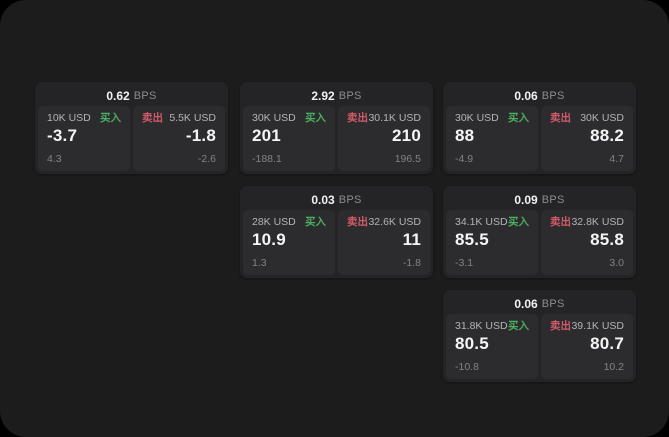 The image size is (669, 437). I want to click on buy-price: 85.5, so click(472, 239).